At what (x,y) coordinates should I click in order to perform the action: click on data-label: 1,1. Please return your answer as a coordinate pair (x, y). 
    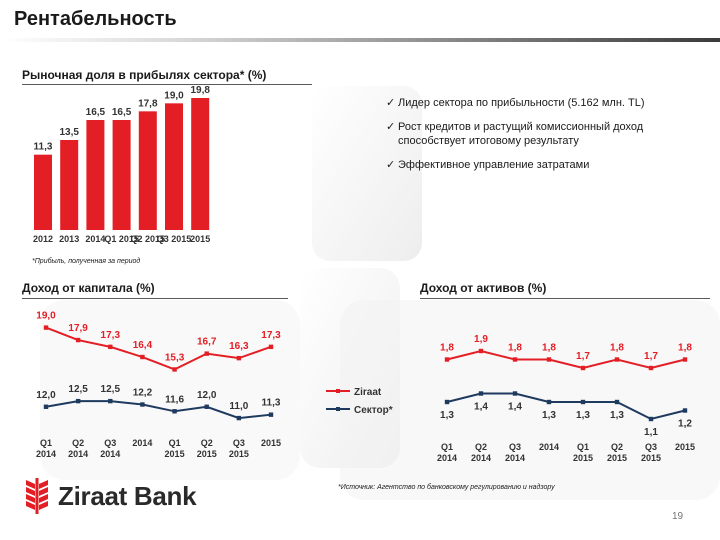
    Looking at the image, I should click on (651, 432).